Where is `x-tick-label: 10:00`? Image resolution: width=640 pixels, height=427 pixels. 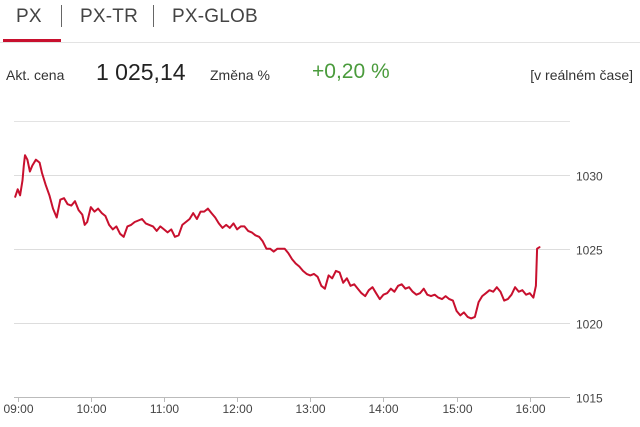 x-tick-label: 10:00 is located at coordinates (91, 409).